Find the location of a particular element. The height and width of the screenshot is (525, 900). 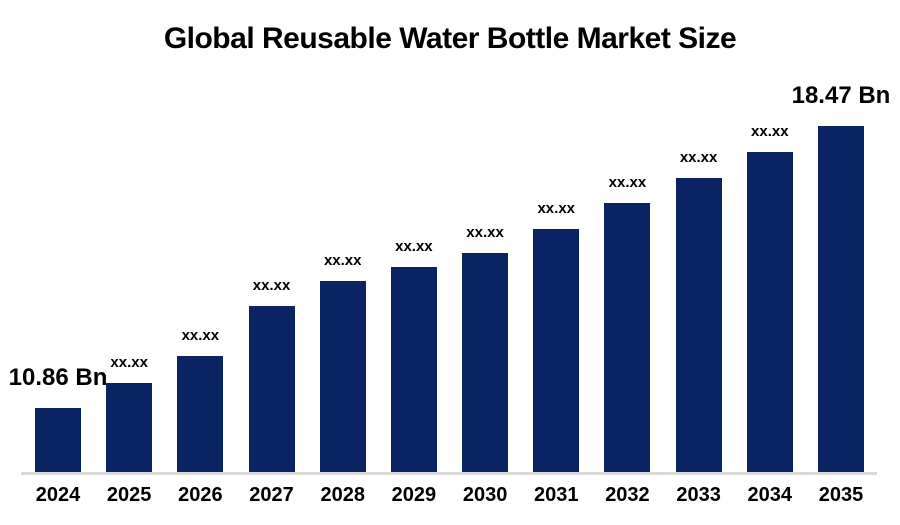

x-axis-label-2027: 2027 is located at coordinates (271, 495).